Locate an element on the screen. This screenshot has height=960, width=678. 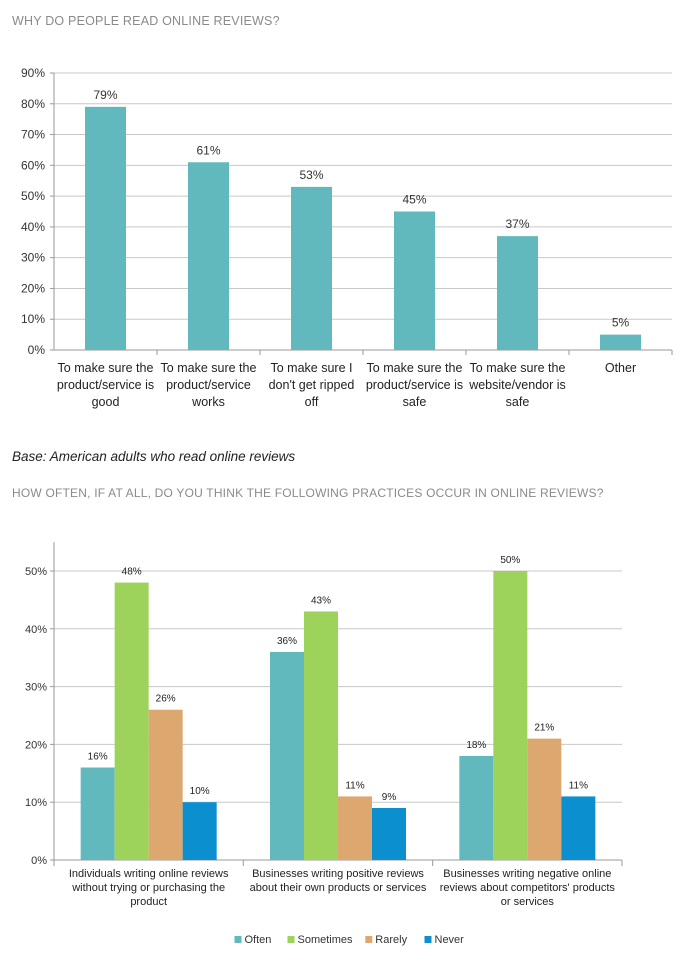
x-category-label: without trying or purchasing the is located at coordinates (148, 888).